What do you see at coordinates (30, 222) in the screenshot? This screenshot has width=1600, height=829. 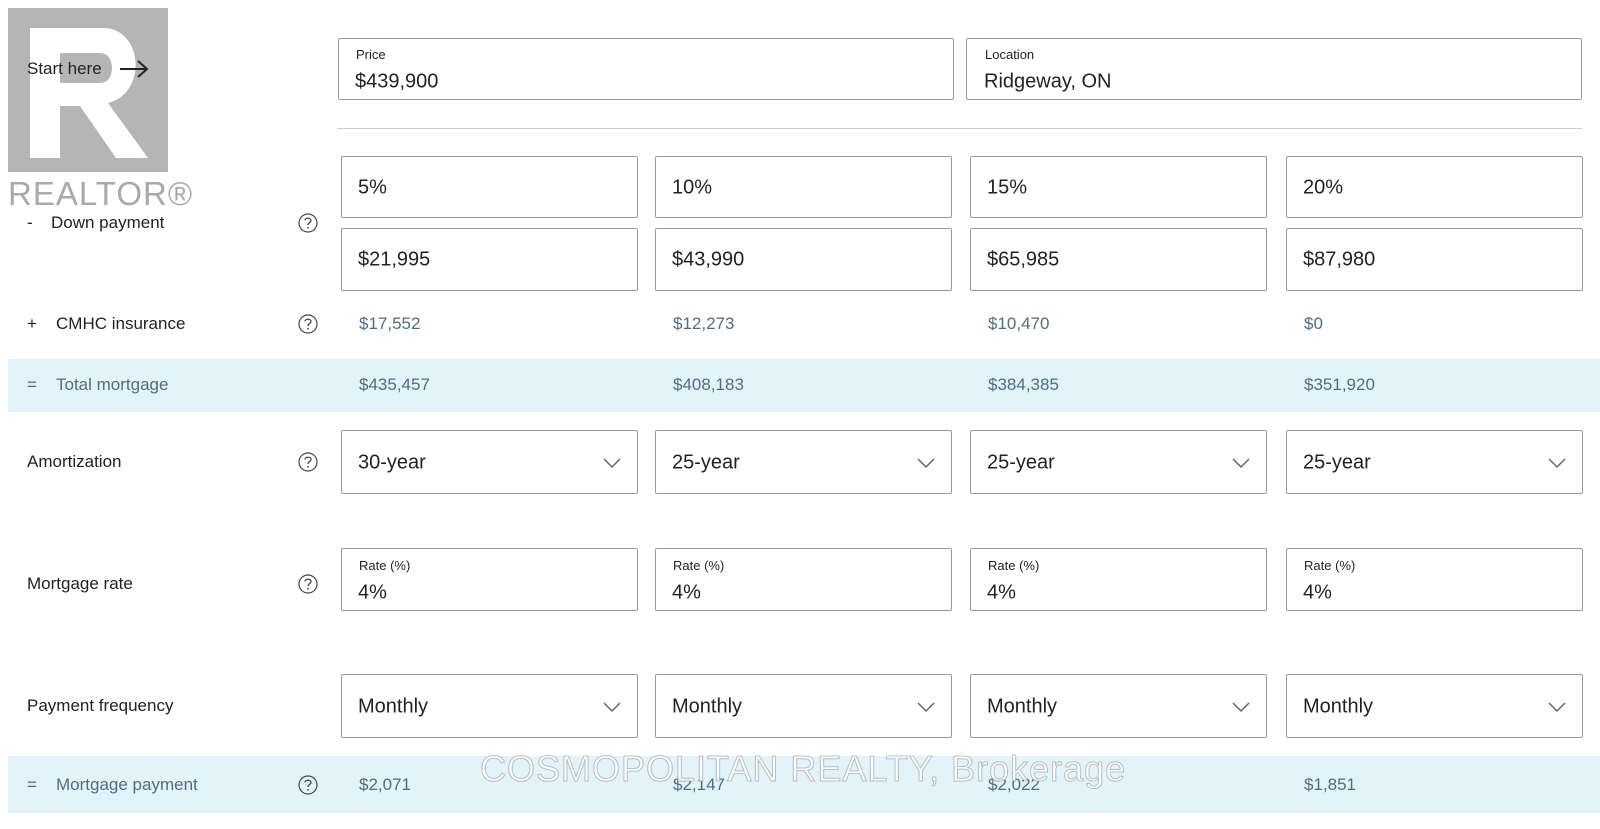 I see `row-sign: -` at bounding box center [30, 222].